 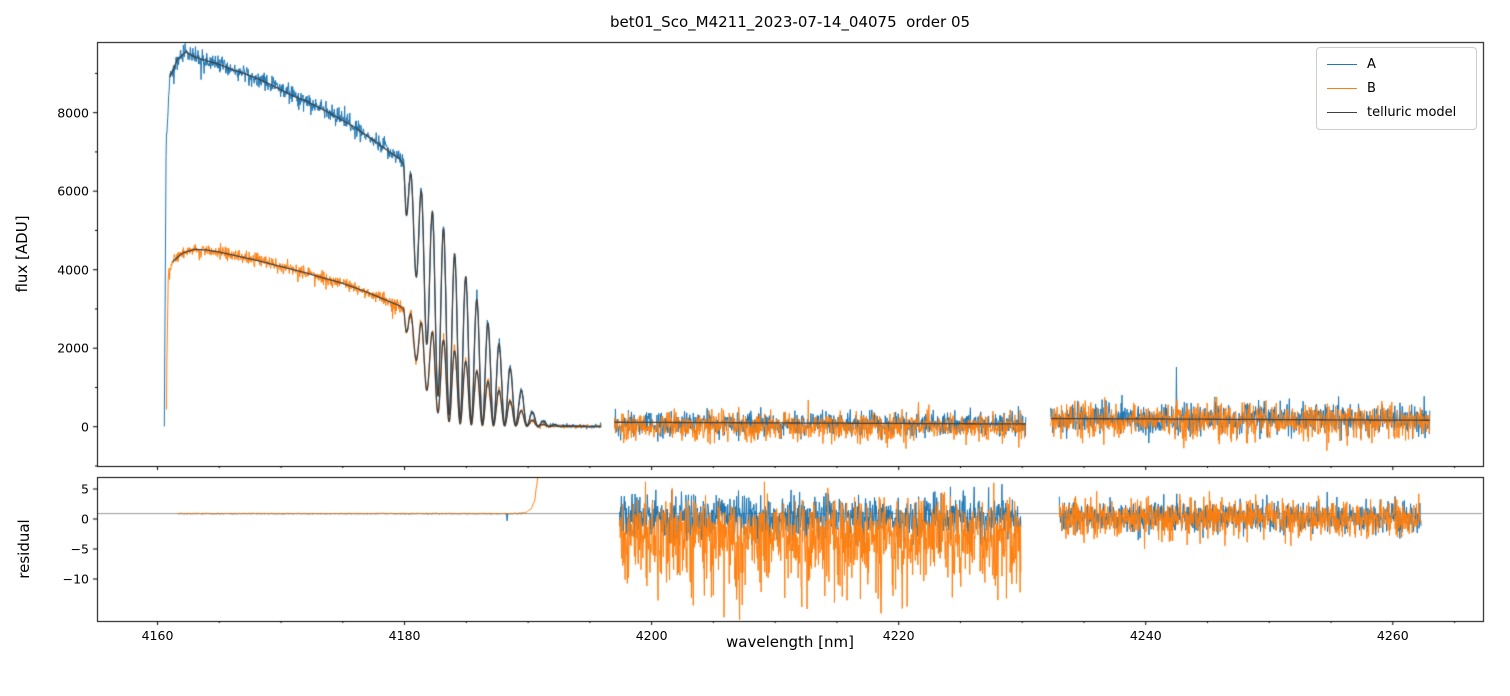 I want to click on x-tick-label: 4160, so click(x=157, y=635).